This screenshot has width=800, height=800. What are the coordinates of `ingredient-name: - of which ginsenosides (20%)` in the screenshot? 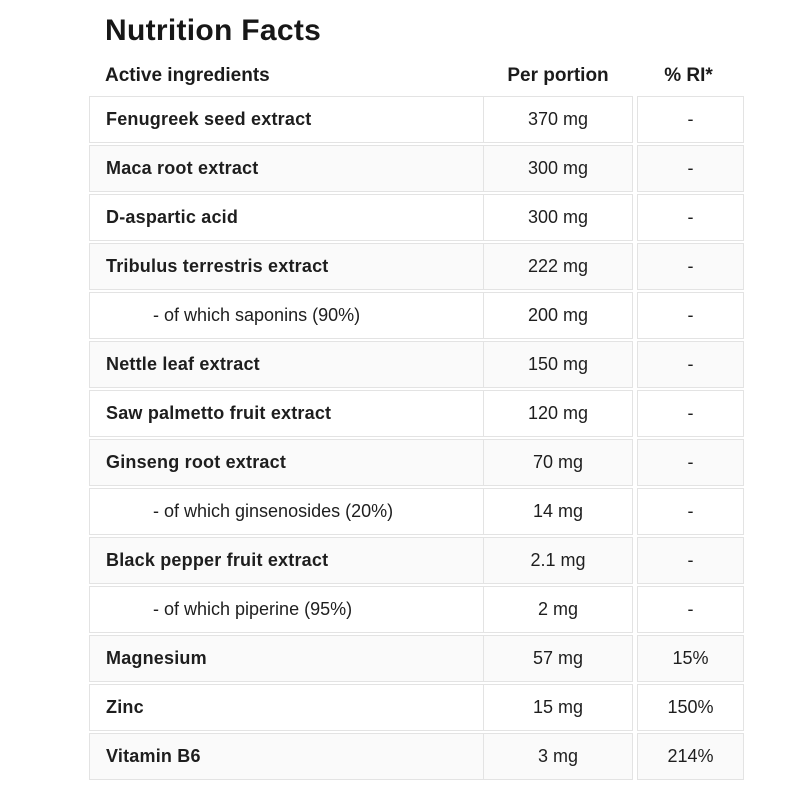 It's located at (286, 511).